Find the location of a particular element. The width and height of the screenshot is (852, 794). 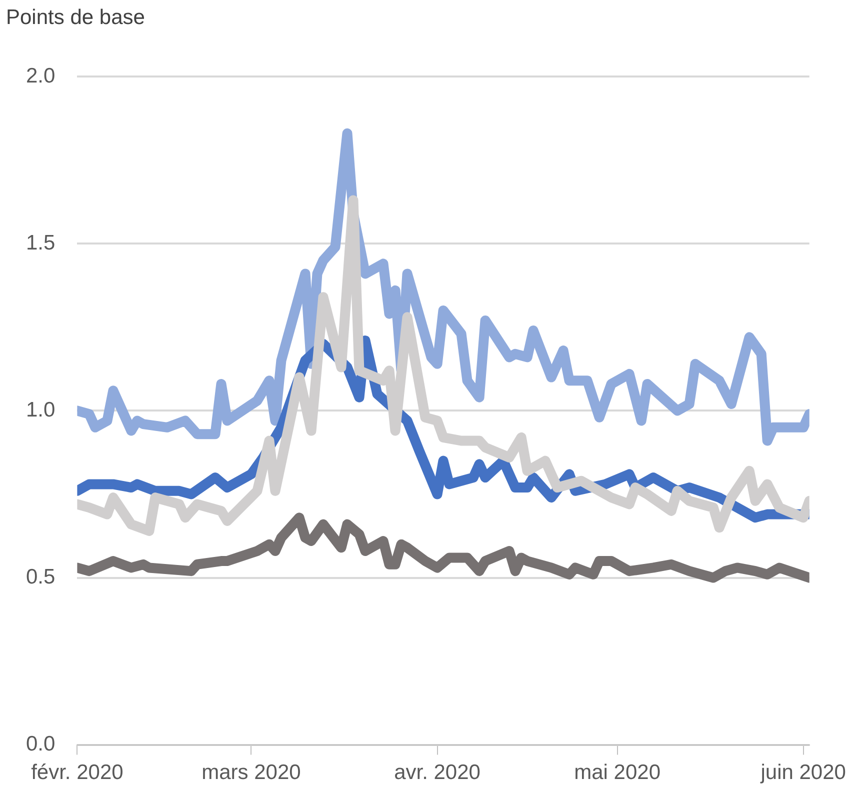

y-tick-label: 0.5 is located at coordinates (41, 577).